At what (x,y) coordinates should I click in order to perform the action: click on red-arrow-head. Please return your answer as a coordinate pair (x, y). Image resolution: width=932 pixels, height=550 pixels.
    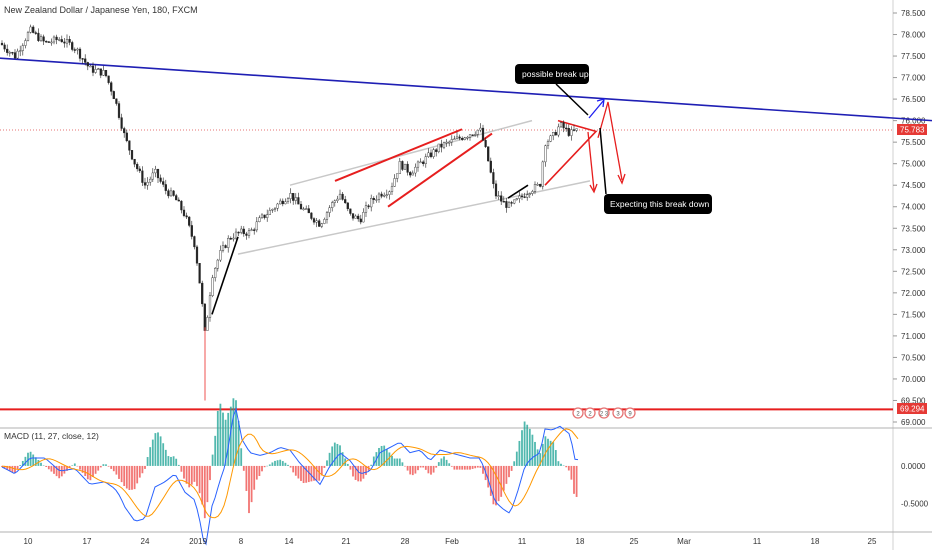
    Looking at the image, I should click on (621, 179).